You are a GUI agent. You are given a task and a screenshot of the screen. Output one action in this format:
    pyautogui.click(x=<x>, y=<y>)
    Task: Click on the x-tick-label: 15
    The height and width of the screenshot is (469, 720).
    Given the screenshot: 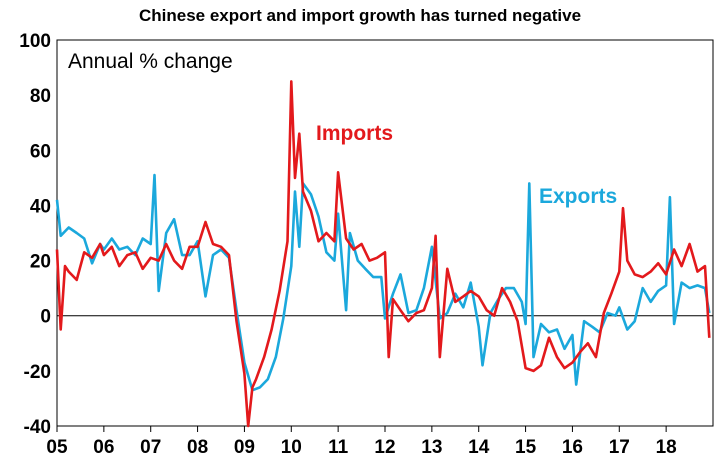 What is the action you would take?
    pyautogui.click(x=526, y=447)
    